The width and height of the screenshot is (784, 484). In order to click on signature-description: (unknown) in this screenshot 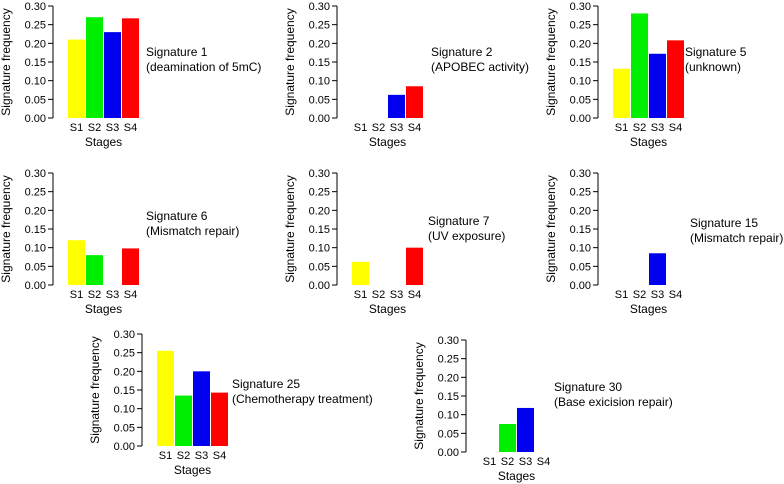, I will do `click(713, 67)`.